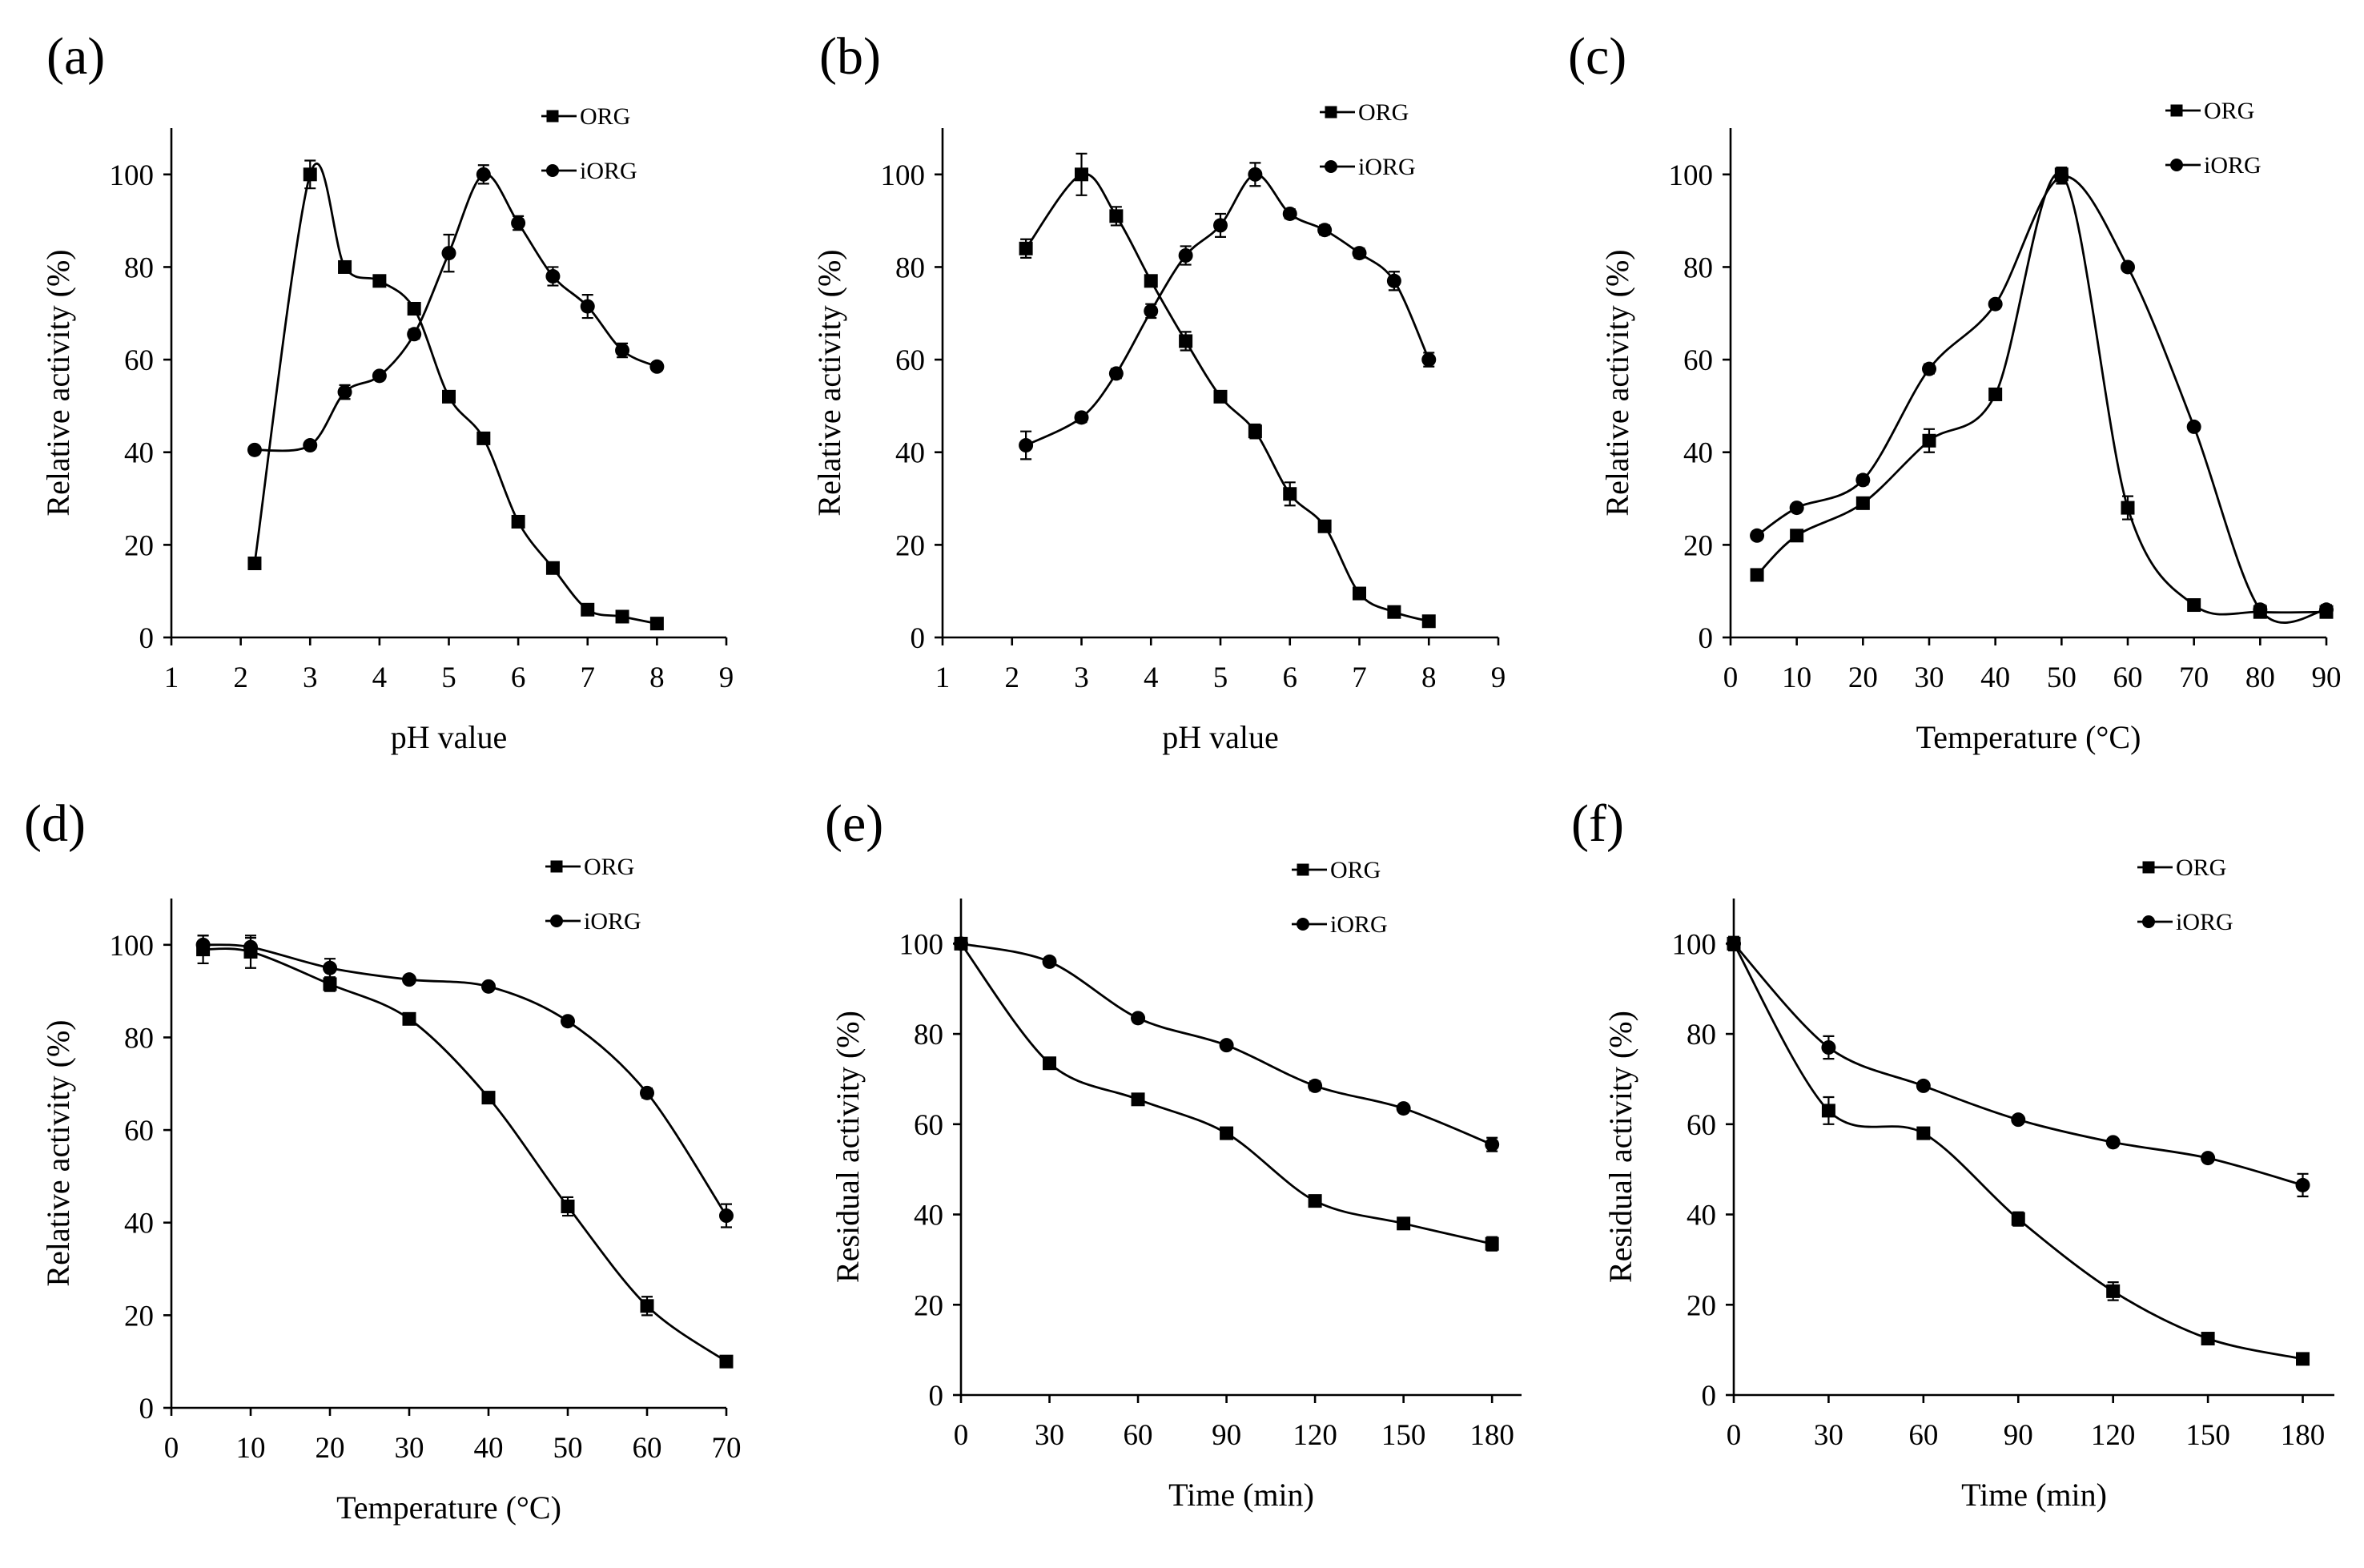  Describe the element at coordinates (568, 1449) in the screenshot. I see `x-tick-label: 50` at that location.